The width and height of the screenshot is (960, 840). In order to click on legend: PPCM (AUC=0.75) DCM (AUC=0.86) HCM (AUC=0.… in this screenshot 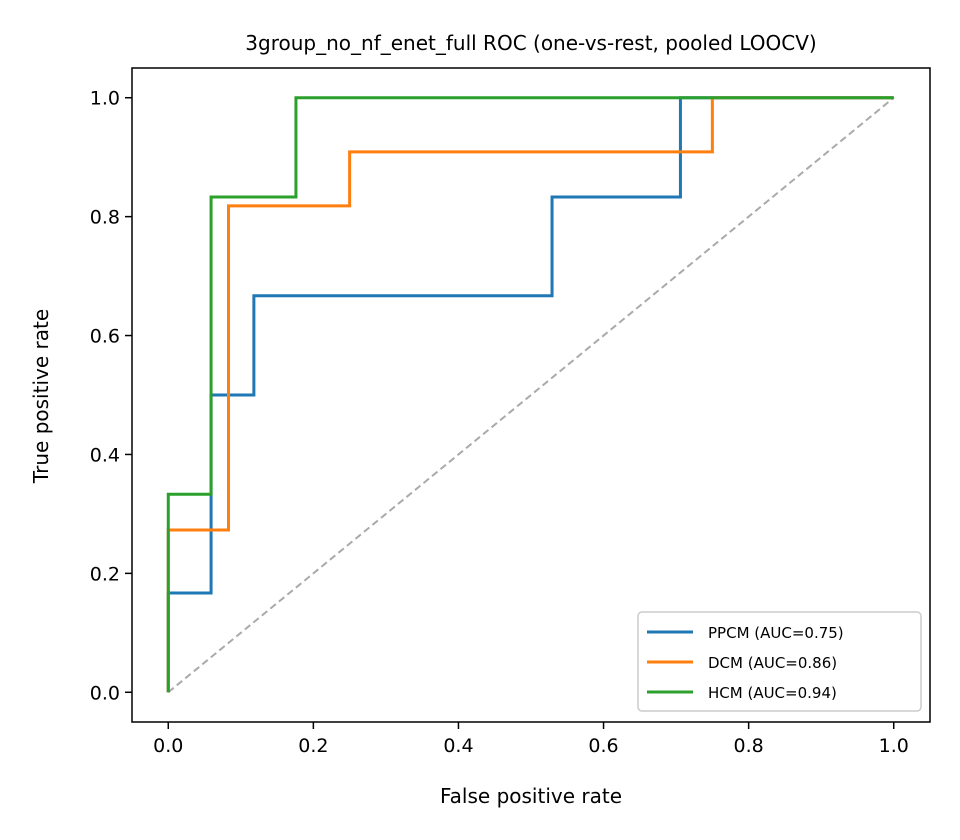, I will do `click(779, 661)`.